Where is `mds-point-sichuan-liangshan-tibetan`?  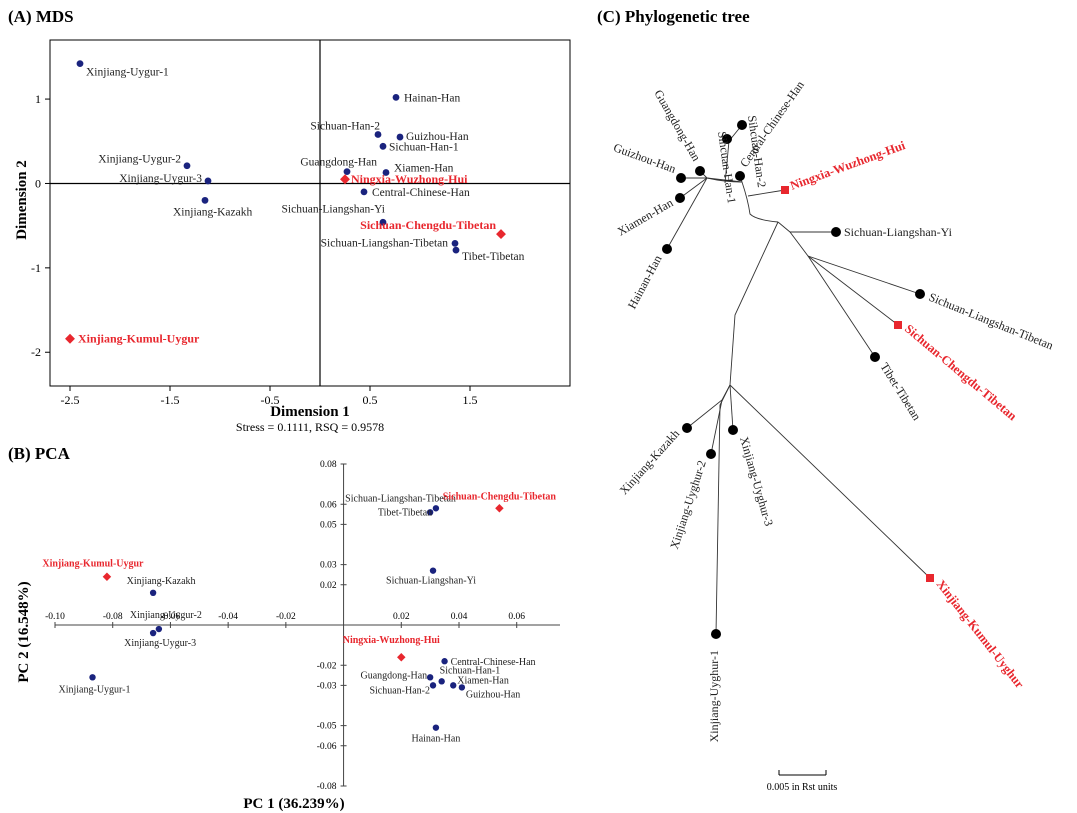
mds-point-sichuan-liangshan-tibetan is located at coordinates (455, 243).